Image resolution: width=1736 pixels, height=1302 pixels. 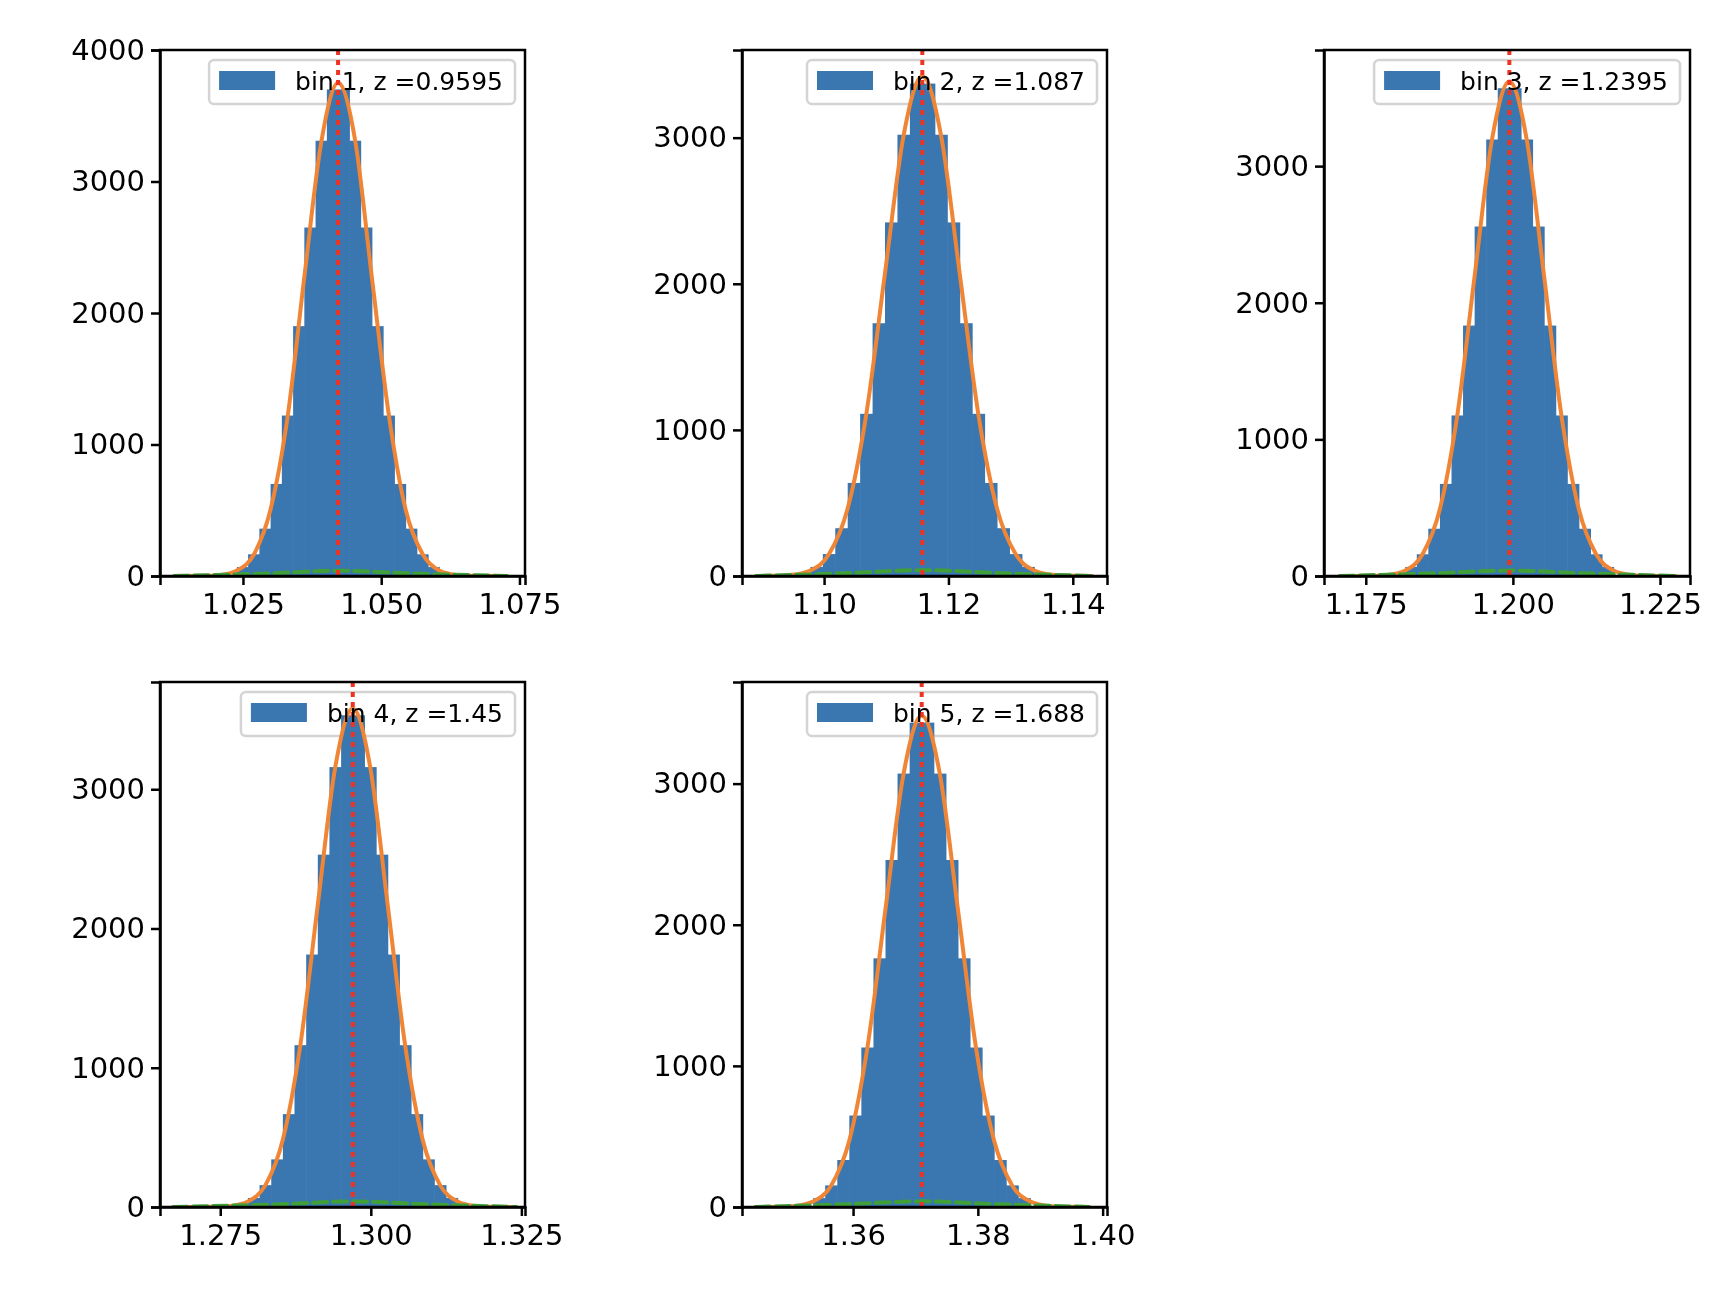 What do you see at coordinates (243, 603) in the screenshot?
I see `x-tick-label: 1.025` at bounding box center [243, 603].